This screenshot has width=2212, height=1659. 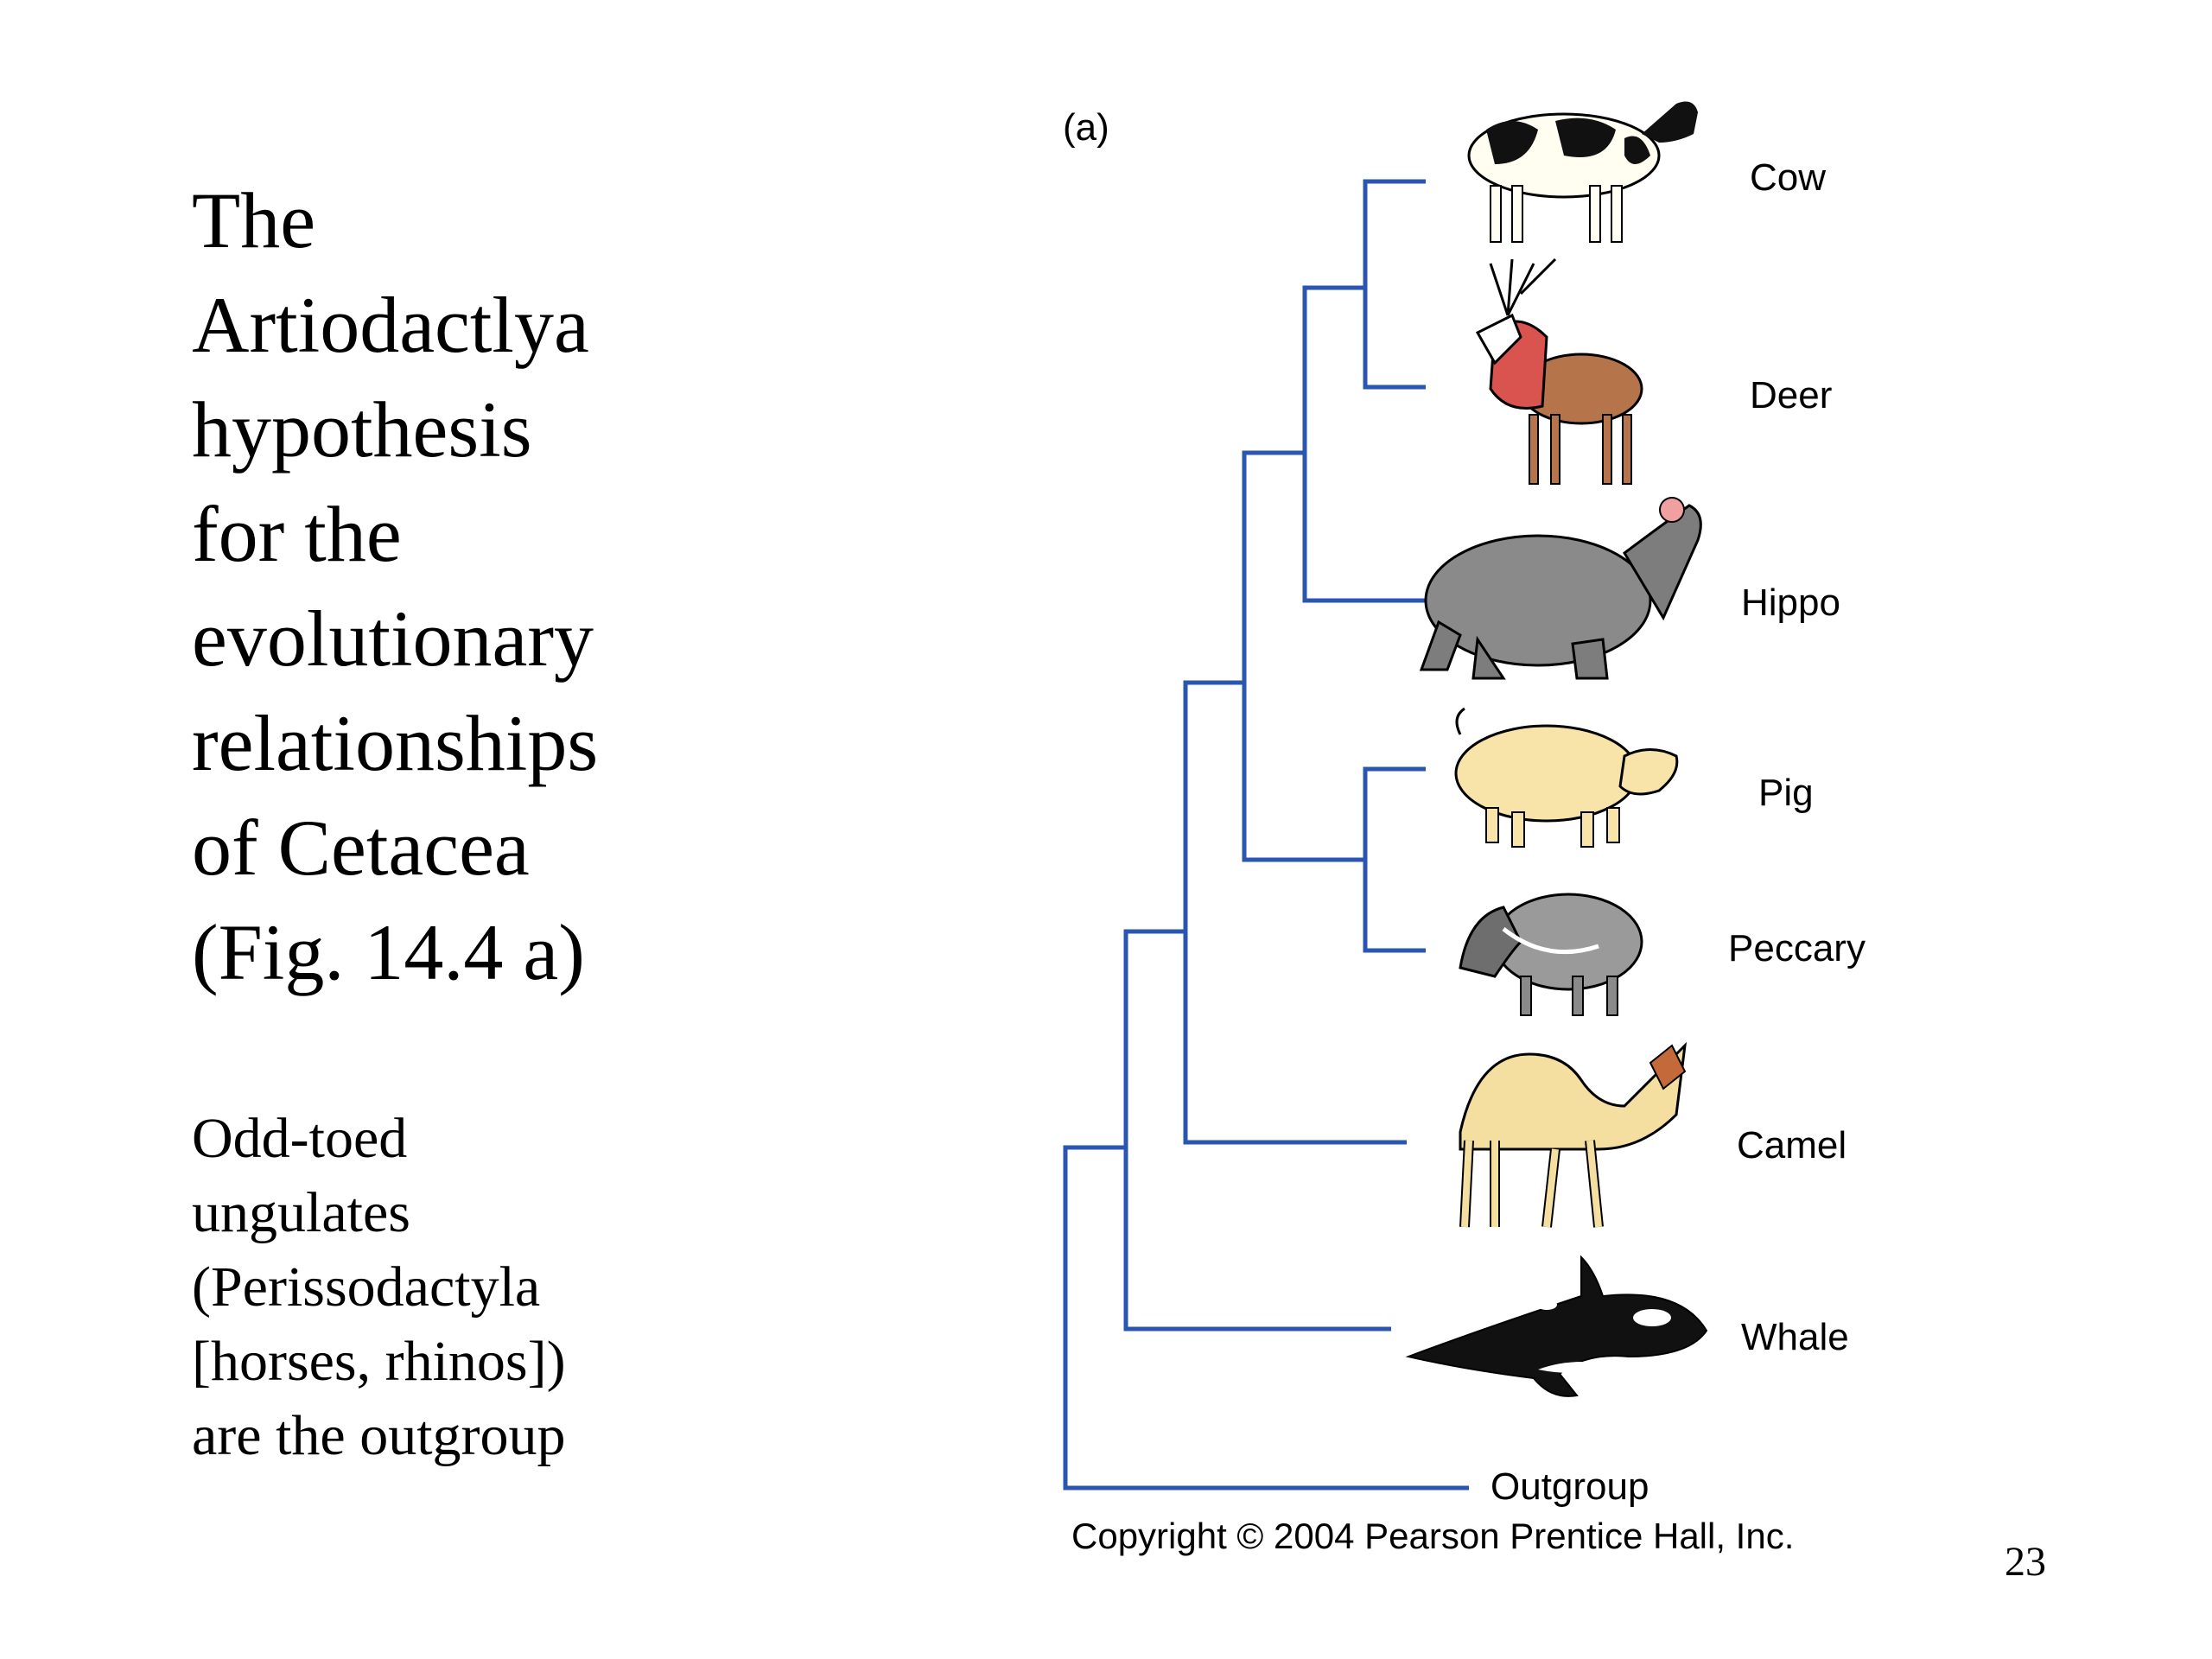 I want to click on note-line: (Perissodactyla, so click(x=366, y=1287).